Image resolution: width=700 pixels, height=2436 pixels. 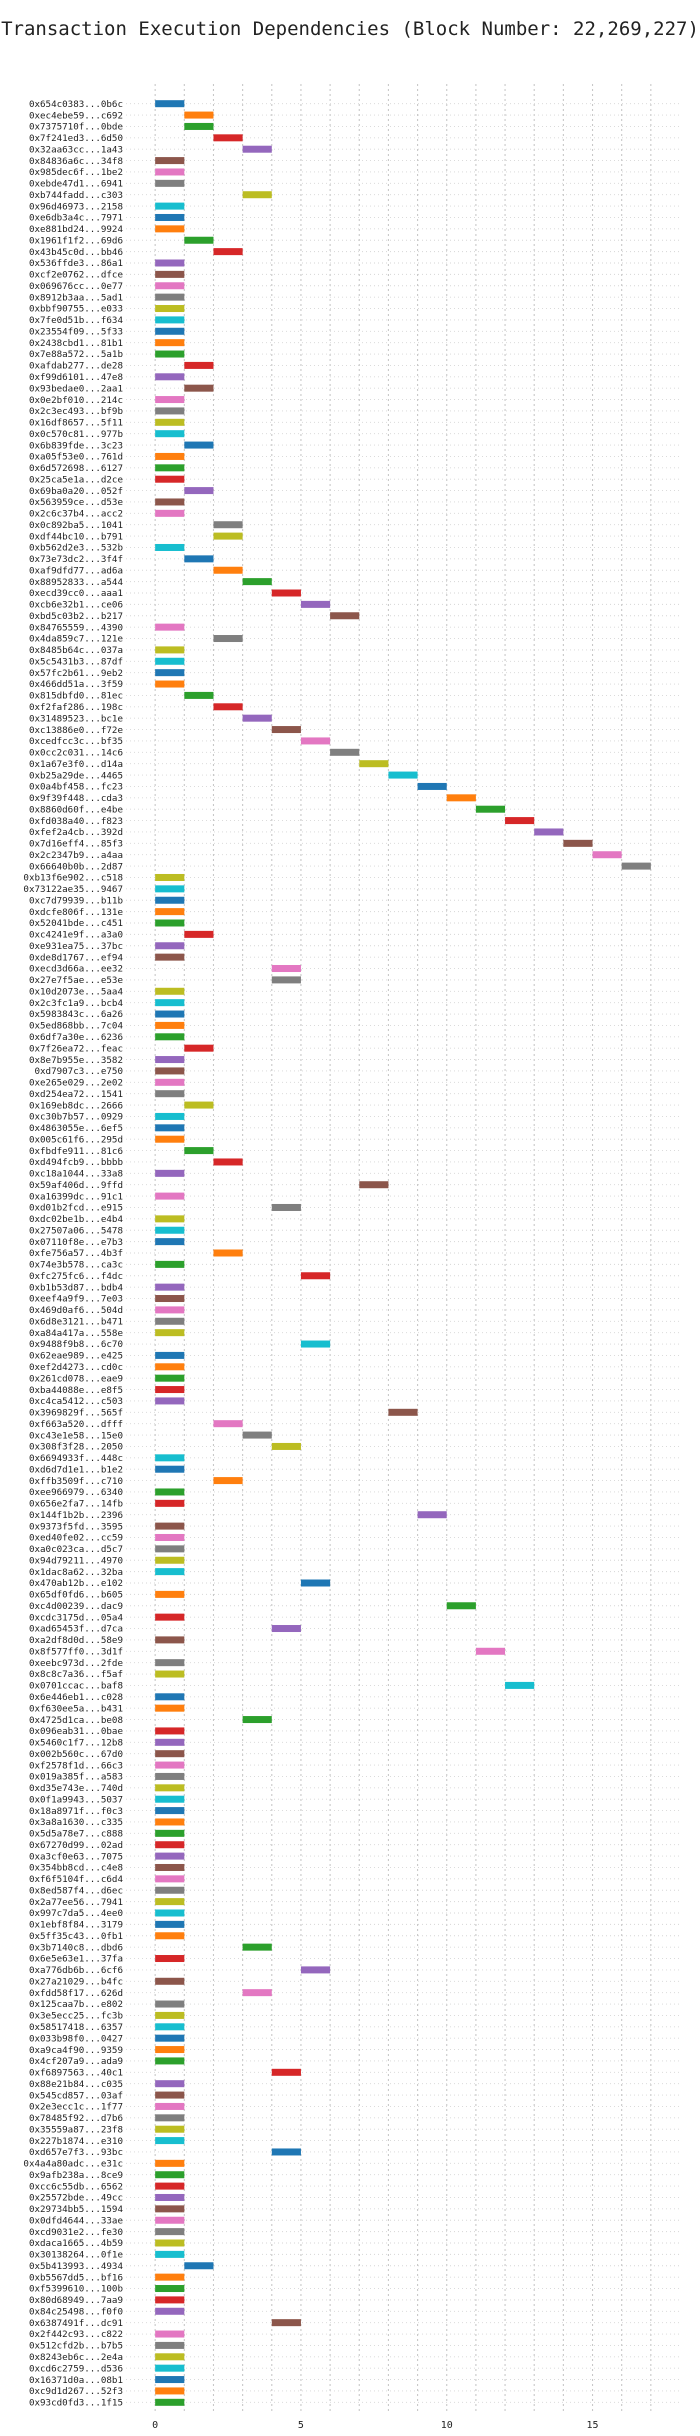 I want to click on y-tick-label: 0xee966979...6340, so click(x=76, y=1492).